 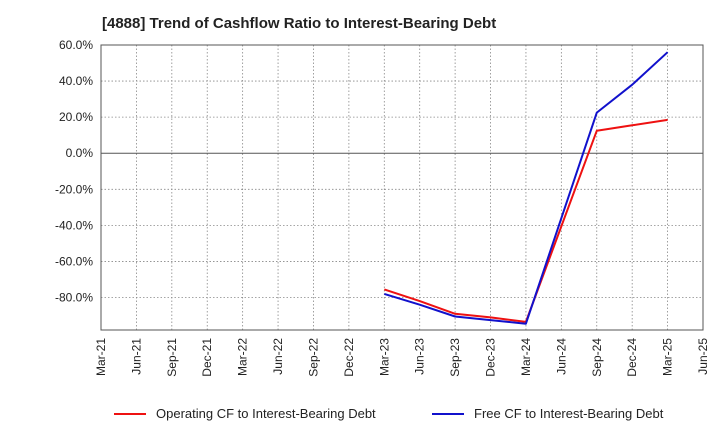 What do you see at coordinates (243, 357) in the screenshot?
I see `x-tick-label: Mar-22` at bounding box center [243, 357].